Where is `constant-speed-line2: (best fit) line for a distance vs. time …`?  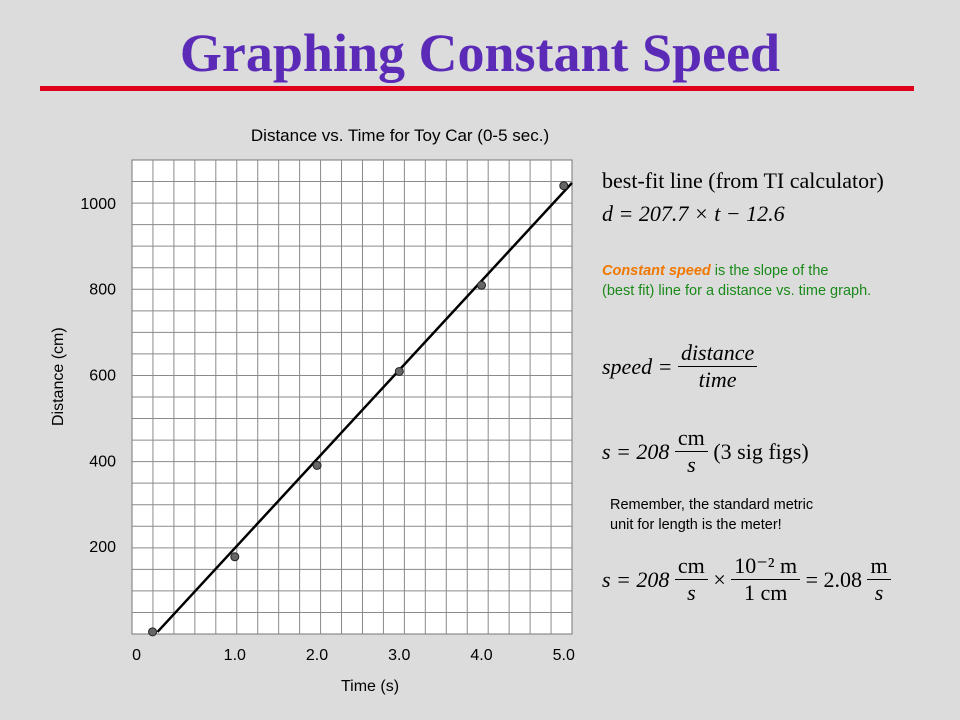
constant-speed-line2: (best fit) line for a distance vs. time … is located at coordinates (737, 291).